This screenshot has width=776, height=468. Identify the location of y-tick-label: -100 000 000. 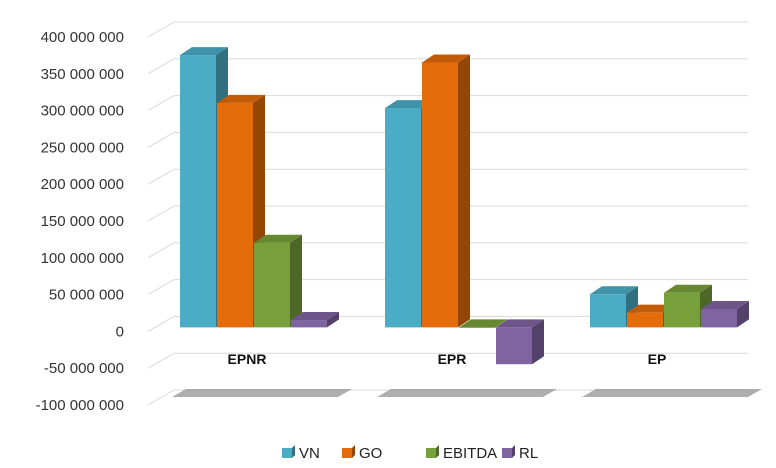
(80, 405).